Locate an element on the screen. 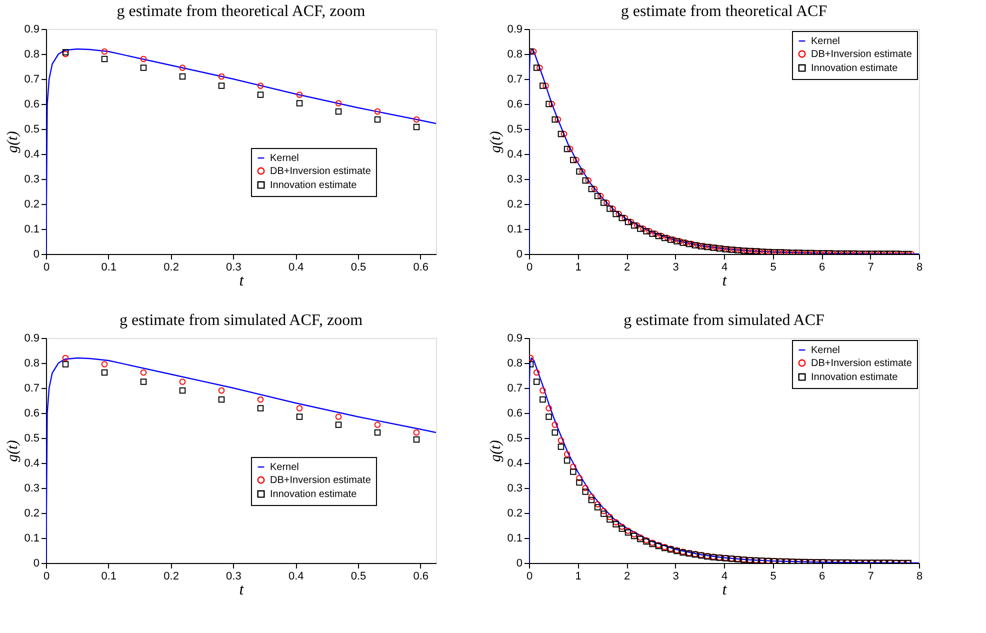 The height and width of the screenshot is (633, 986). x-tick-label: 0.2 is located at coordinates (171, 268).